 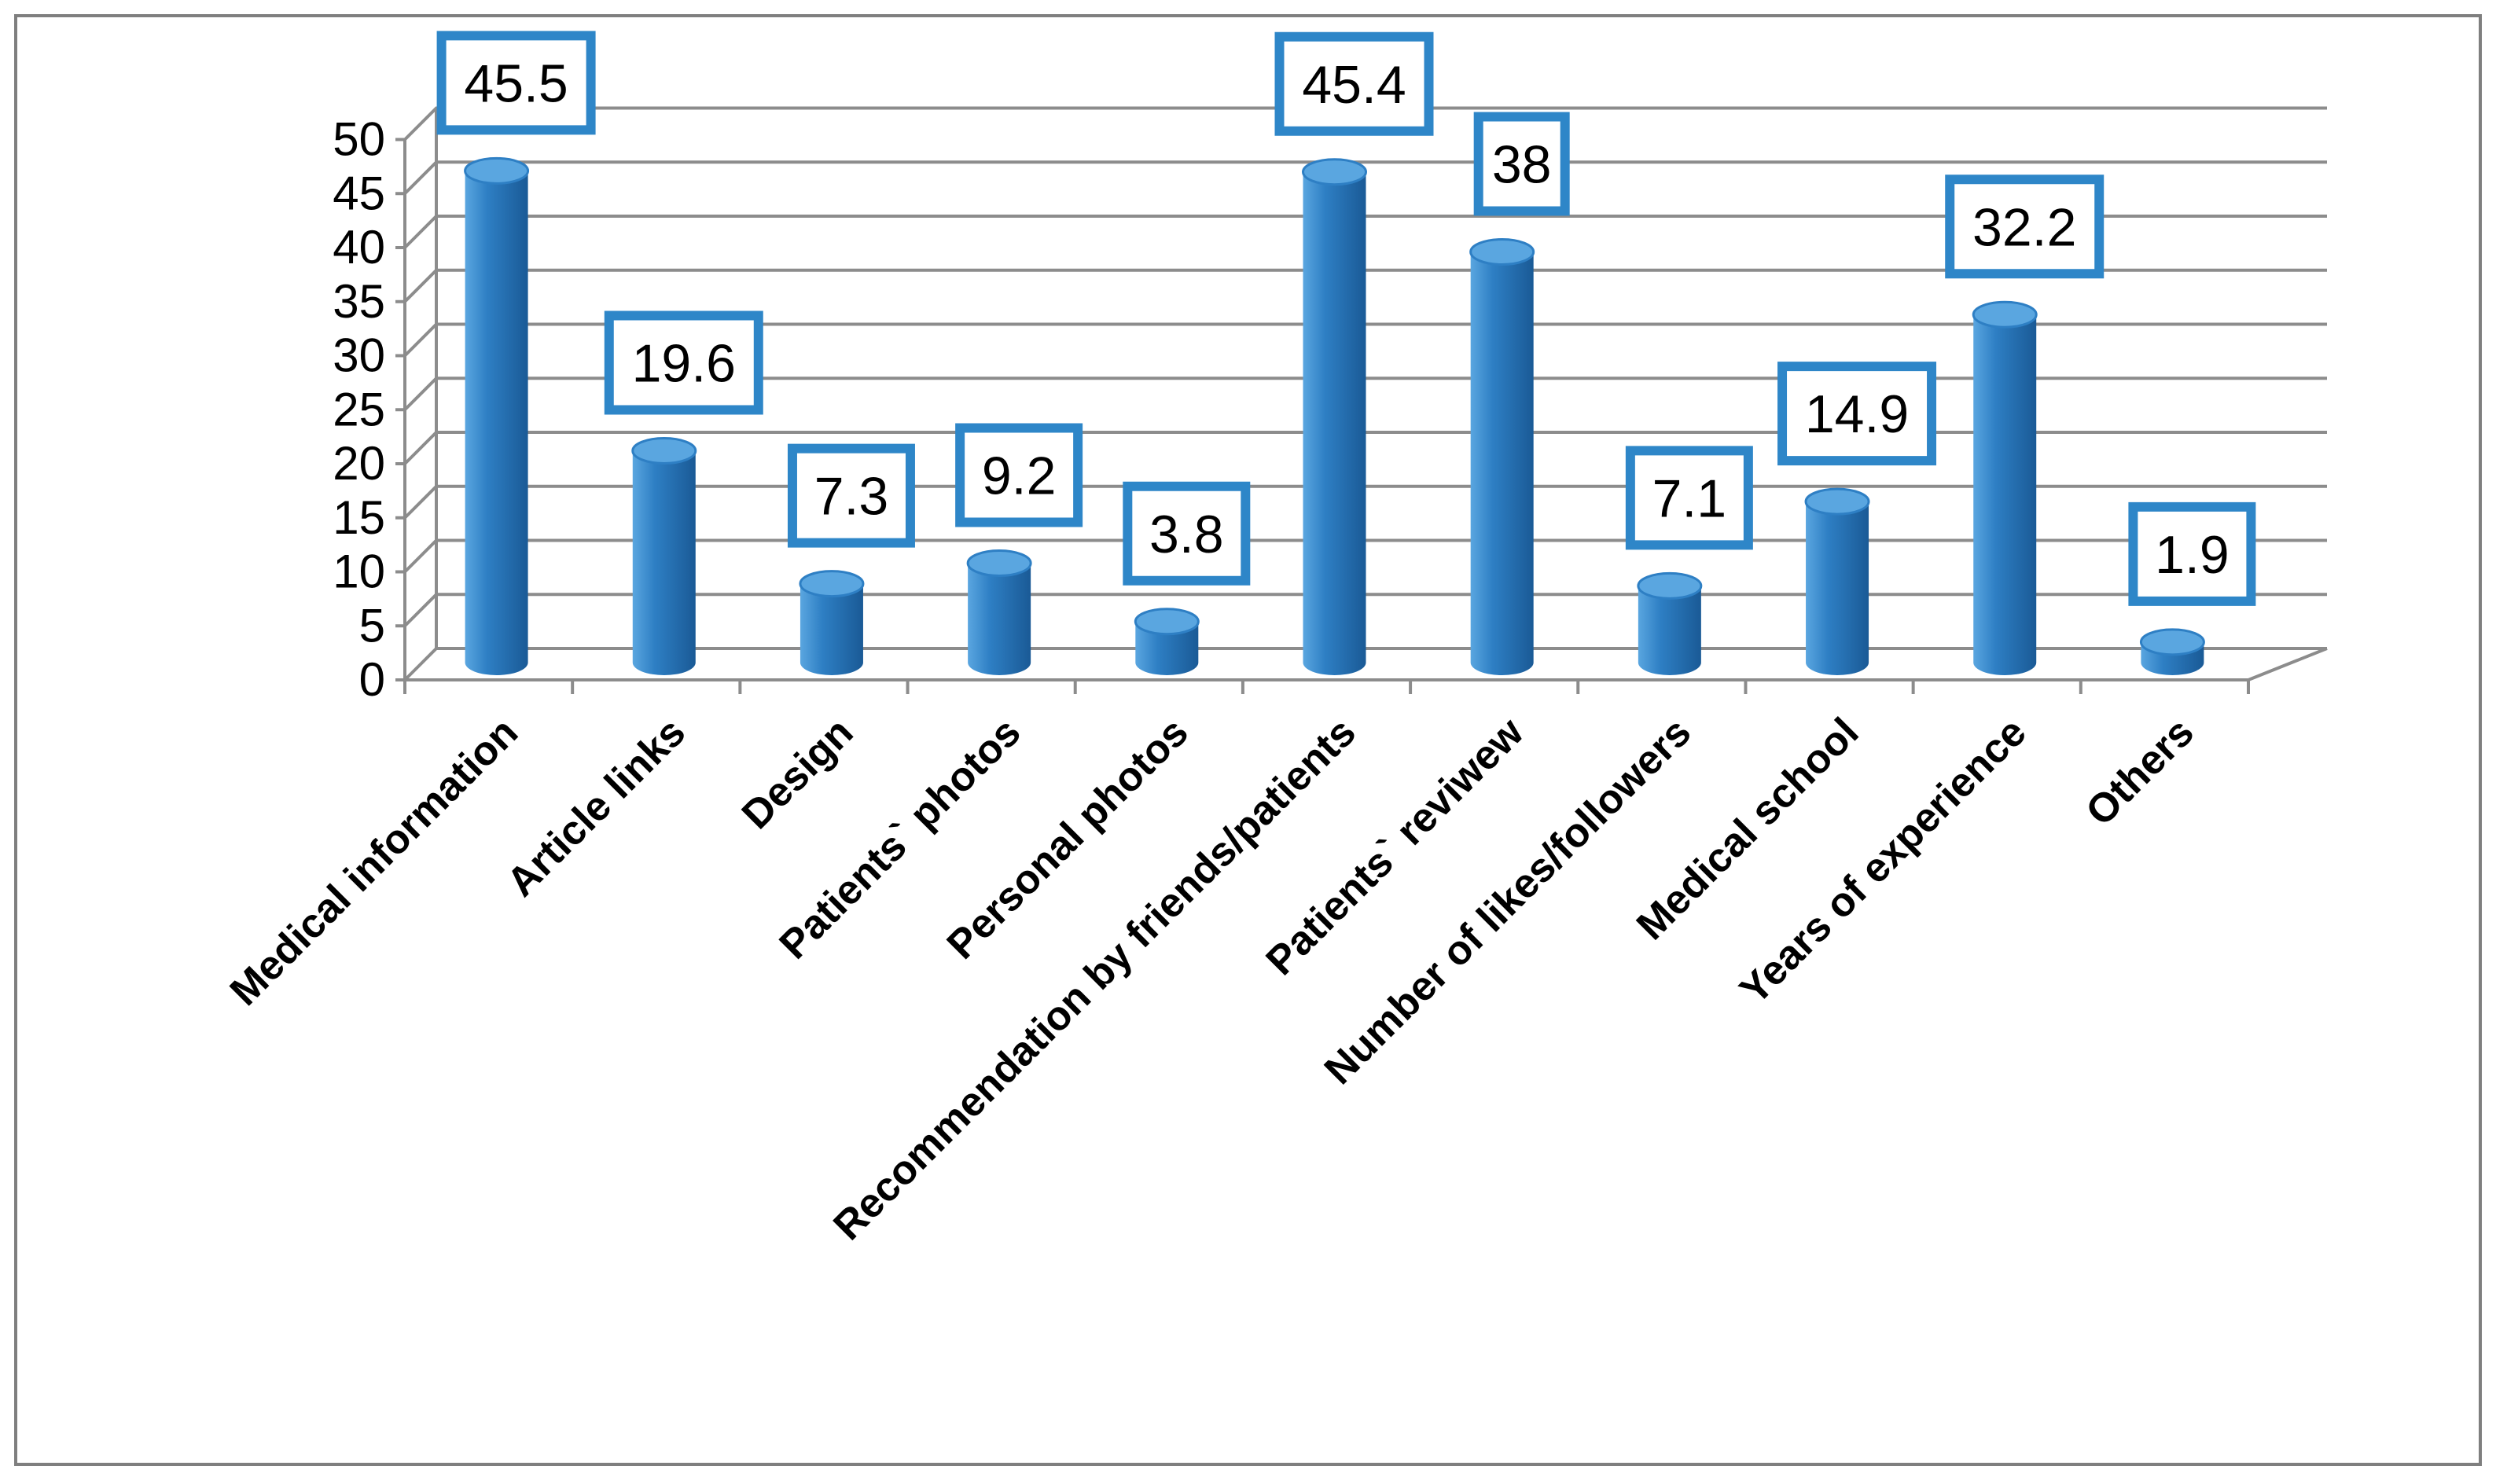 I want to click on data-label: 45.4, so click(x=1354, y=83).